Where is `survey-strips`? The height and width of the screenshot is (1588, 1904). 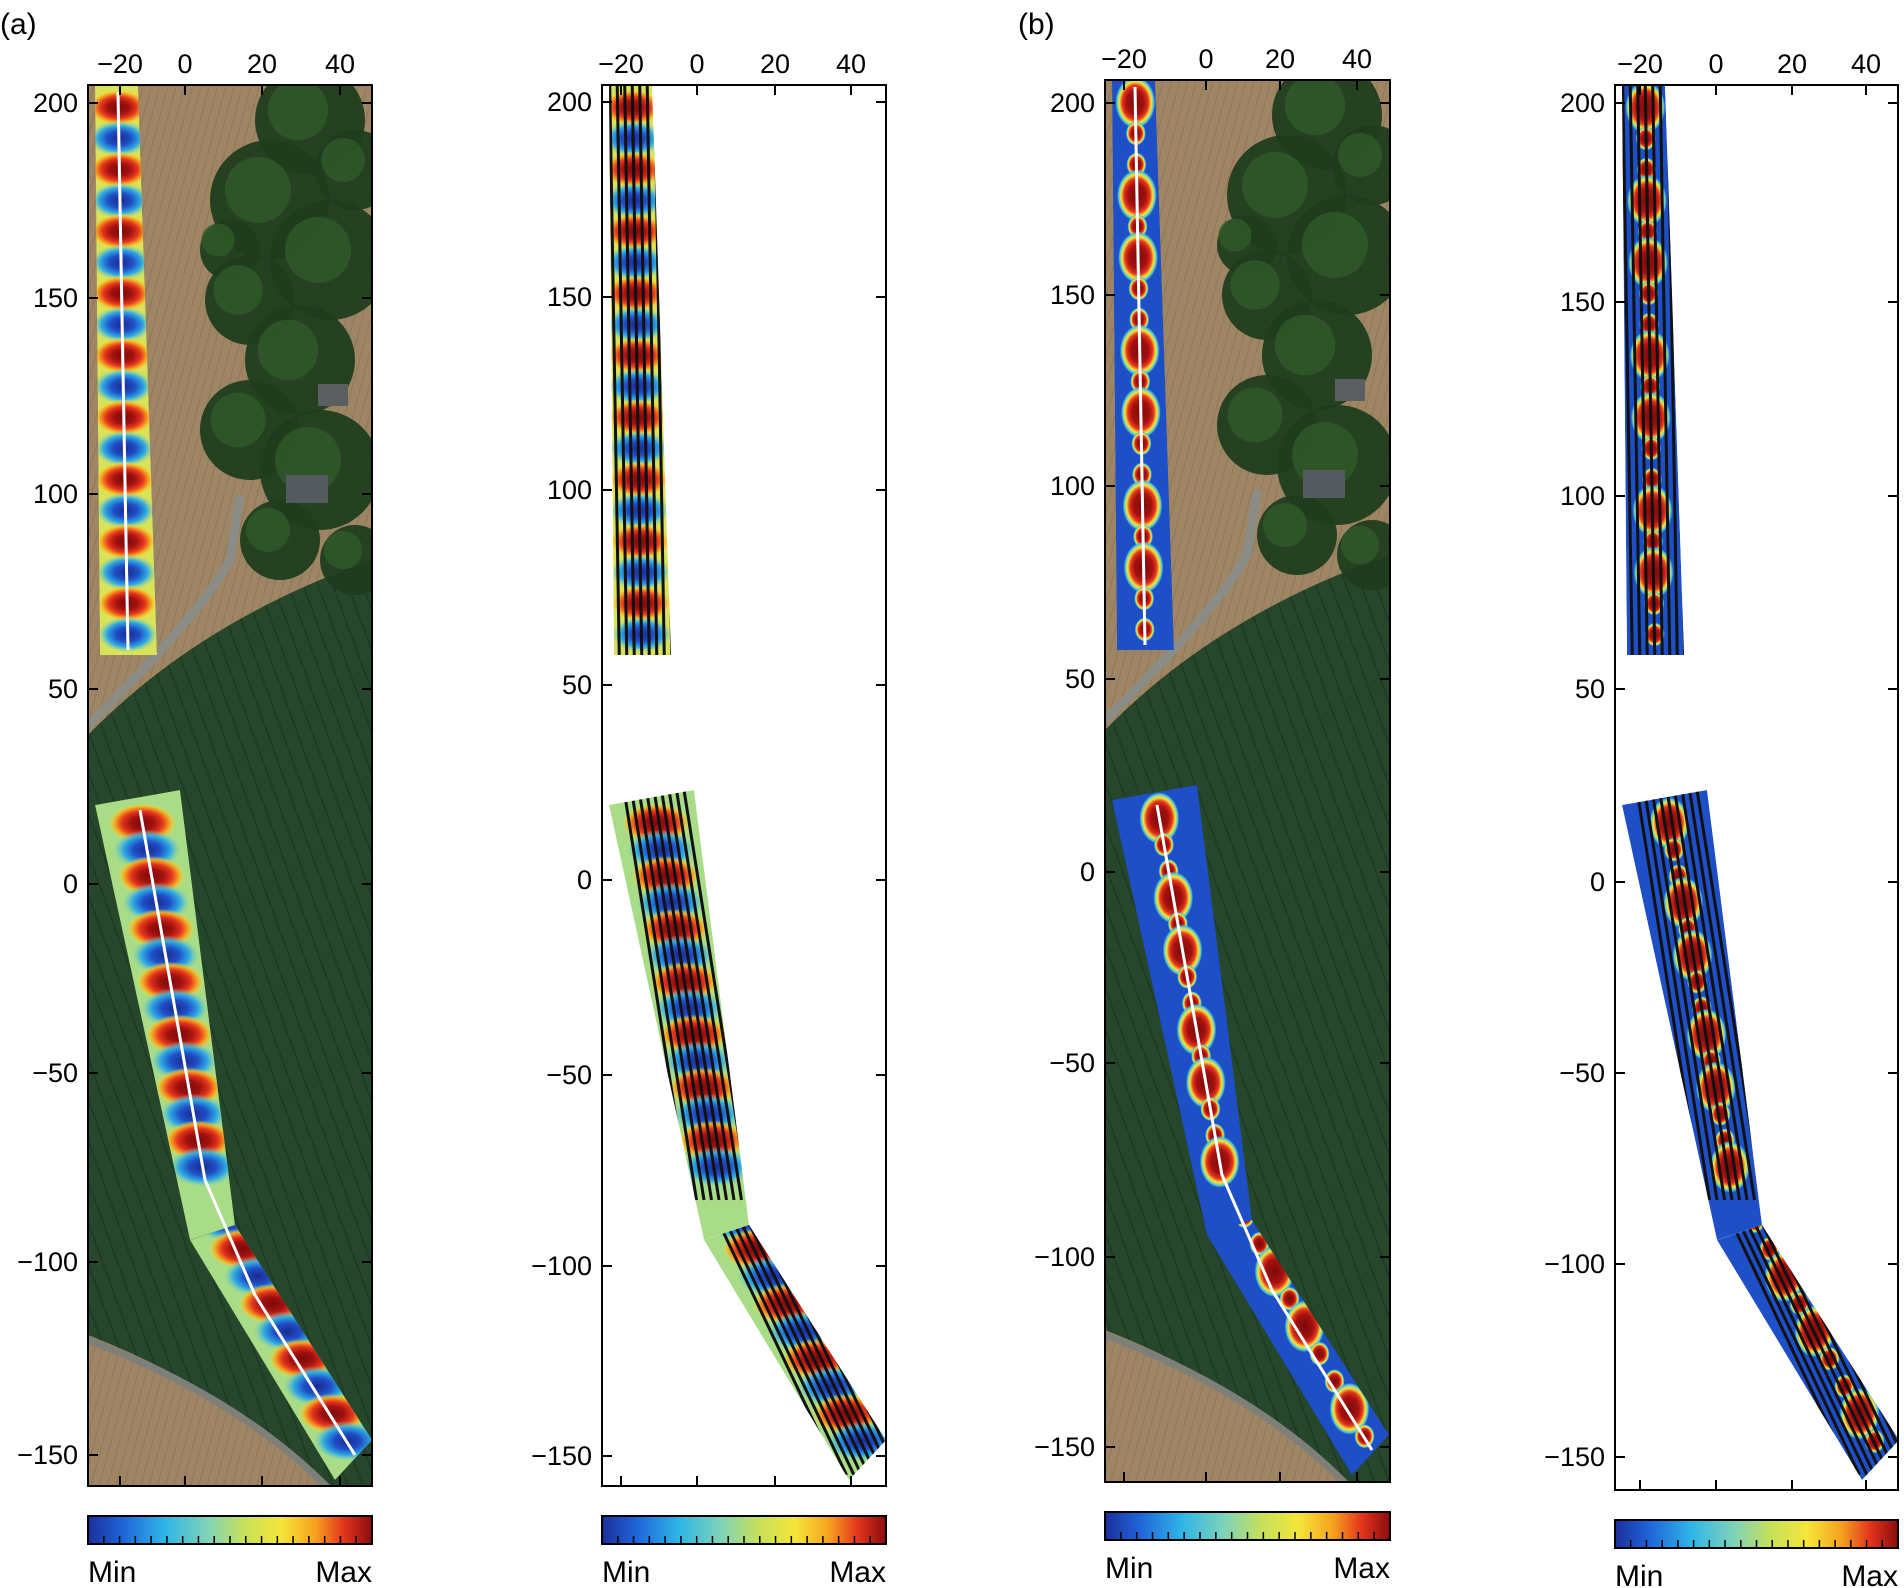 survey-strips is located at coordinates (1760, 782).